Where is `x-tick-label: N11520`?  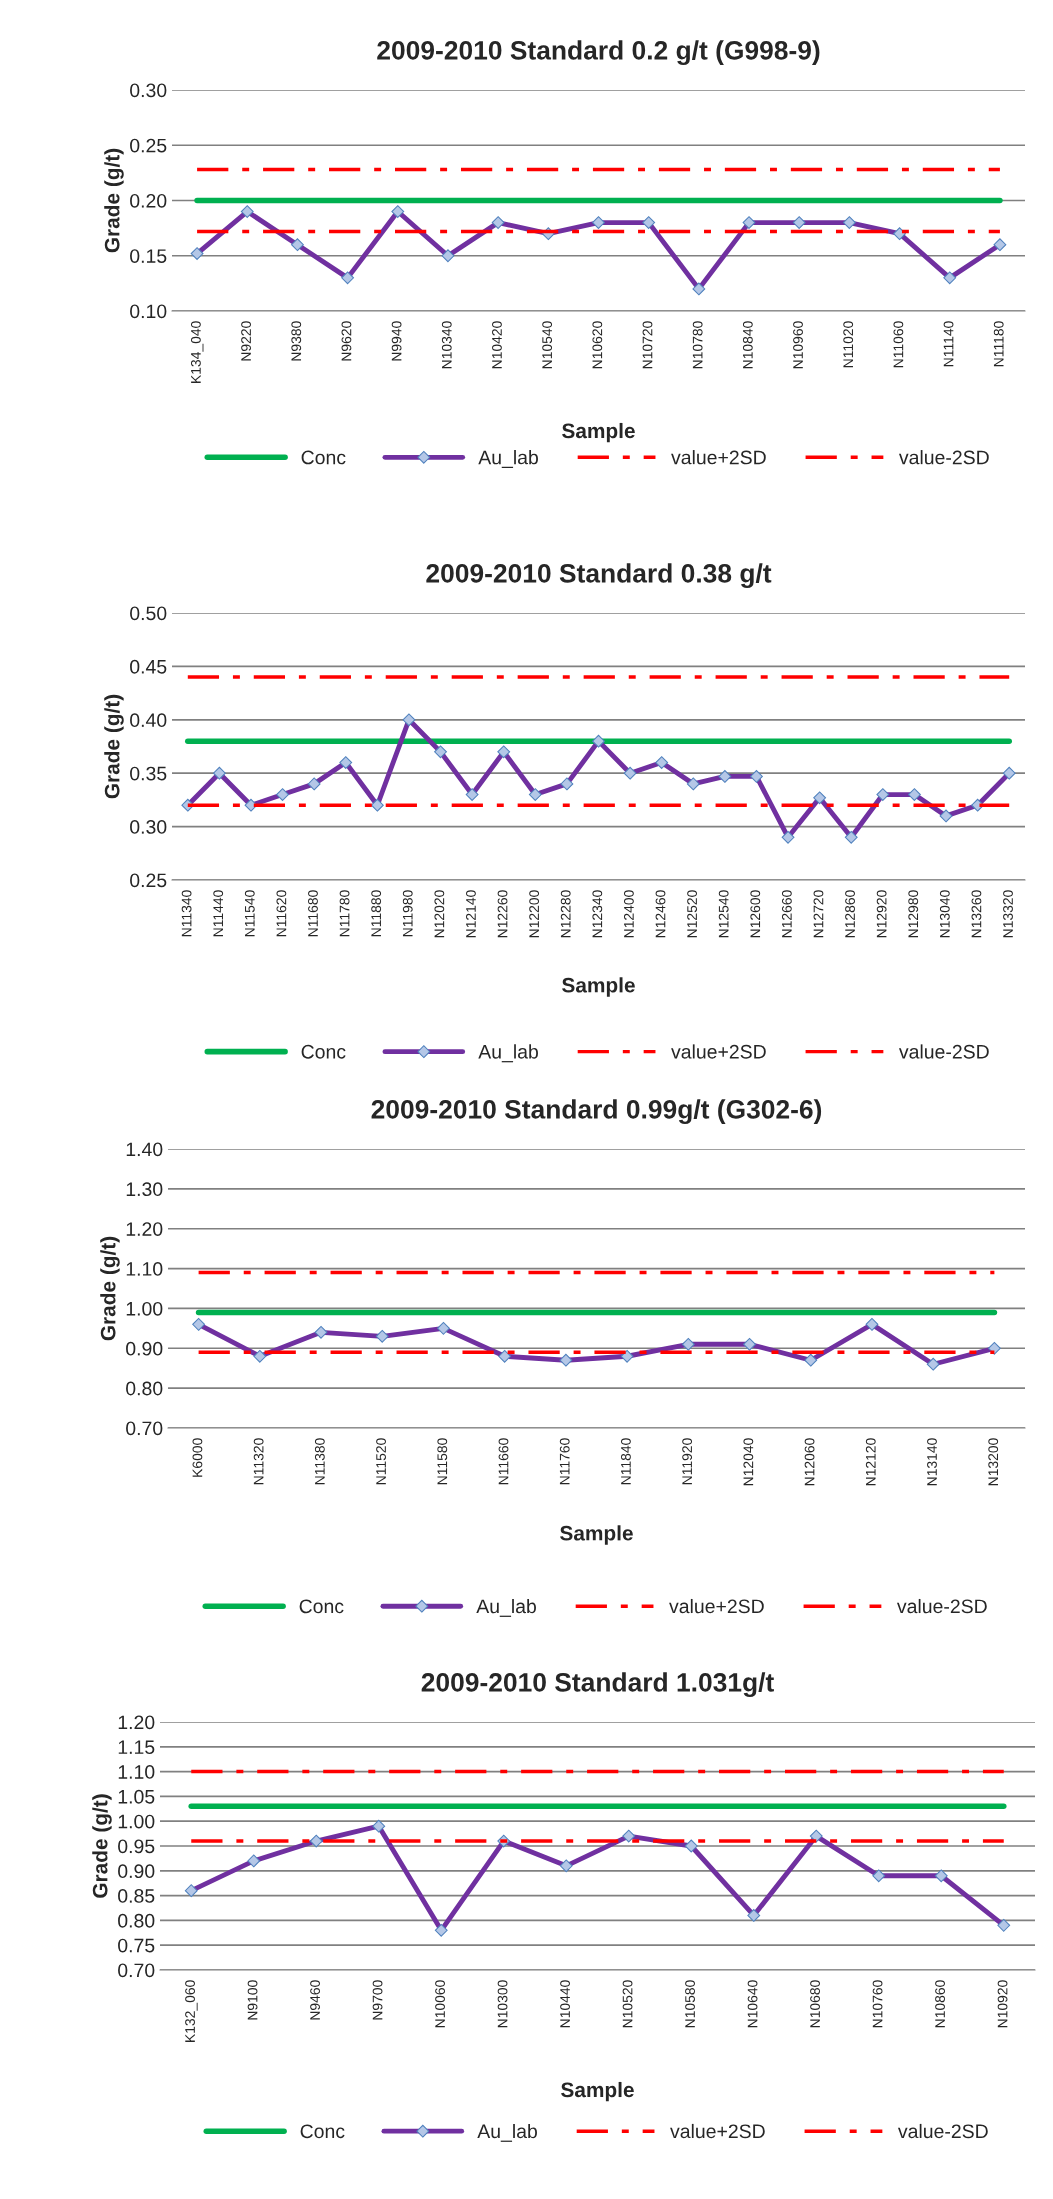
x-tick-label: N11520 is located at coordinates (381, 1461).